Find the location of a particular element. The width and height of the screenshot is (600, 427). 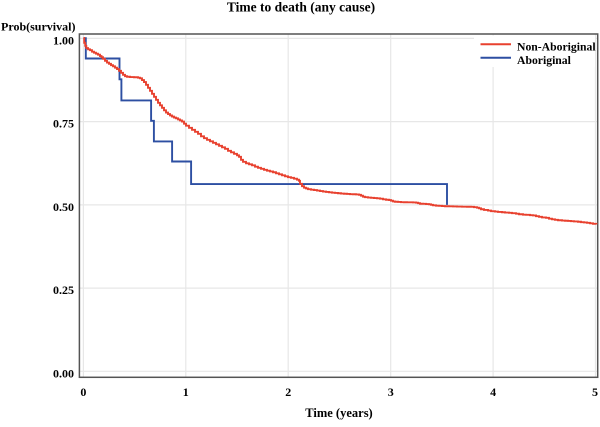

svg-text: 0.50 is located at coordinates (63, 207).